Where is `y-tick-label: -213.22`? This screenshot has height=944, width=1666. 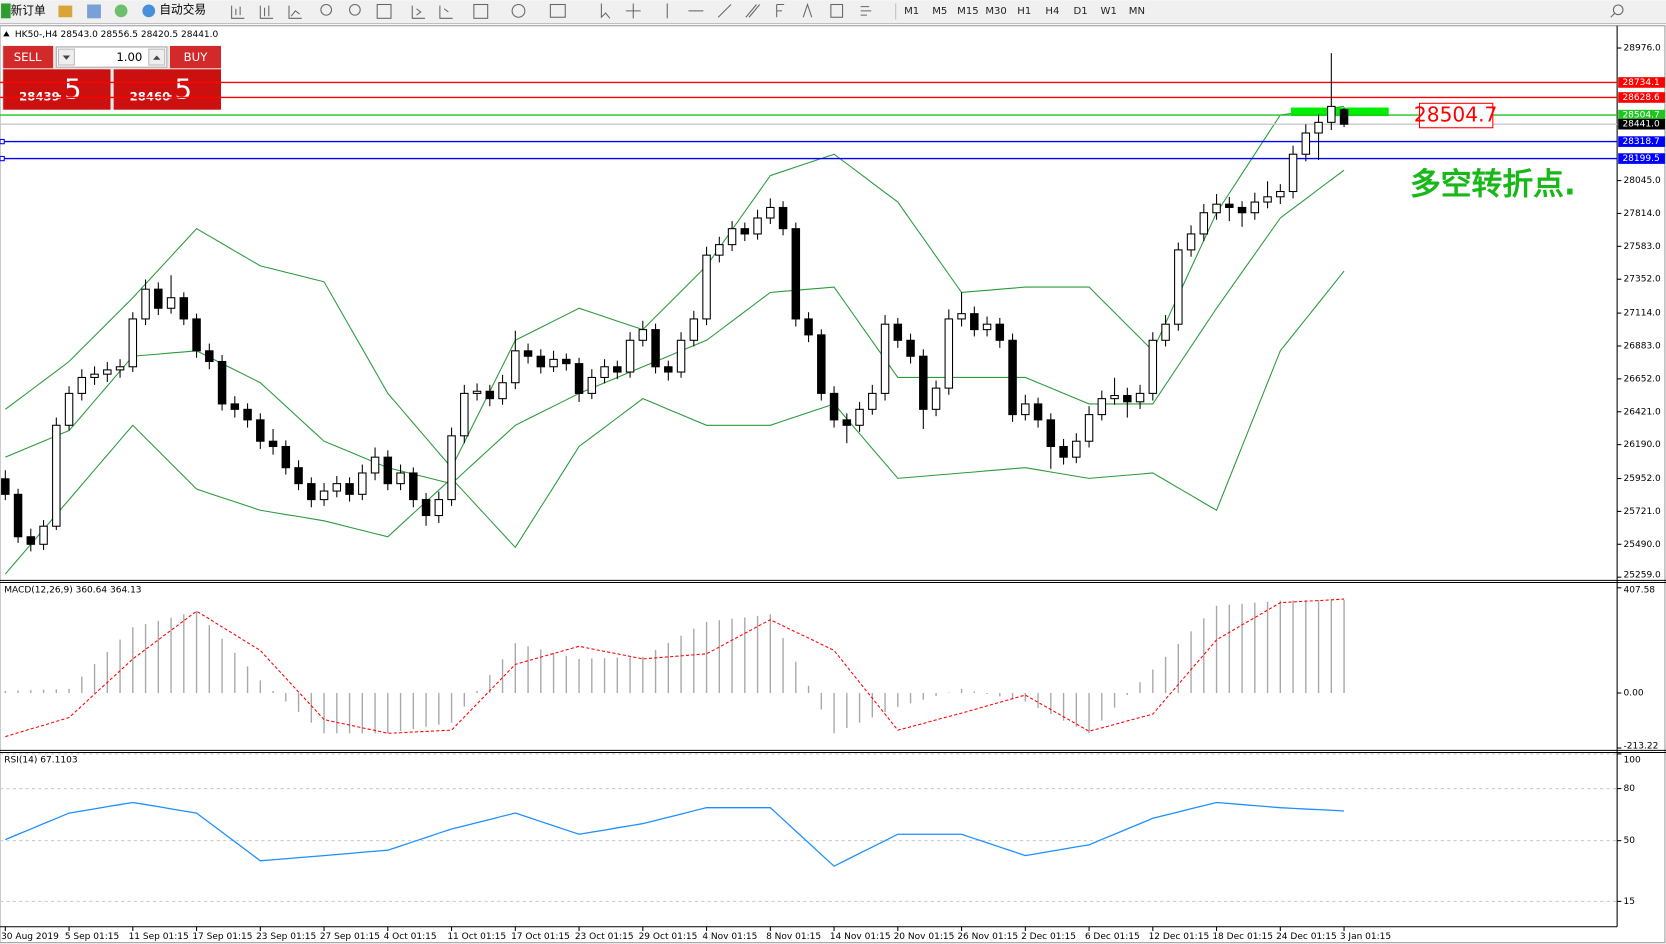
y-tick-label: -213.22 is located at coordinates (1641, 747).